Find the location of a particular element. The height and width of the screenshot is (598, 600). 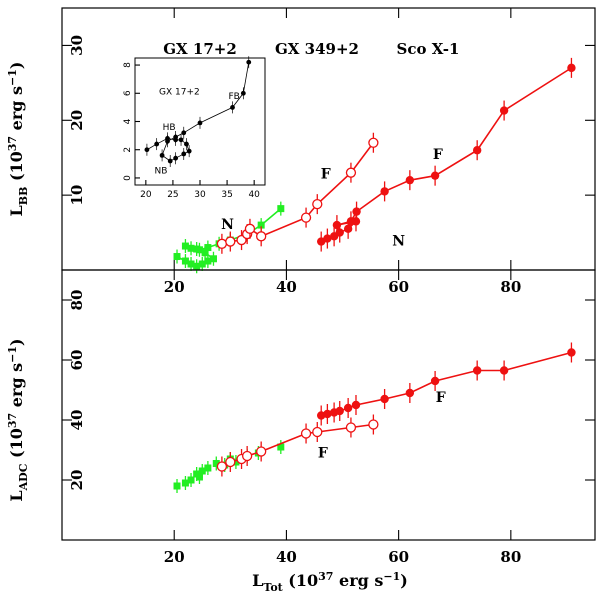

inset-ytick-label: 8 is located at coordinates (128, 65).